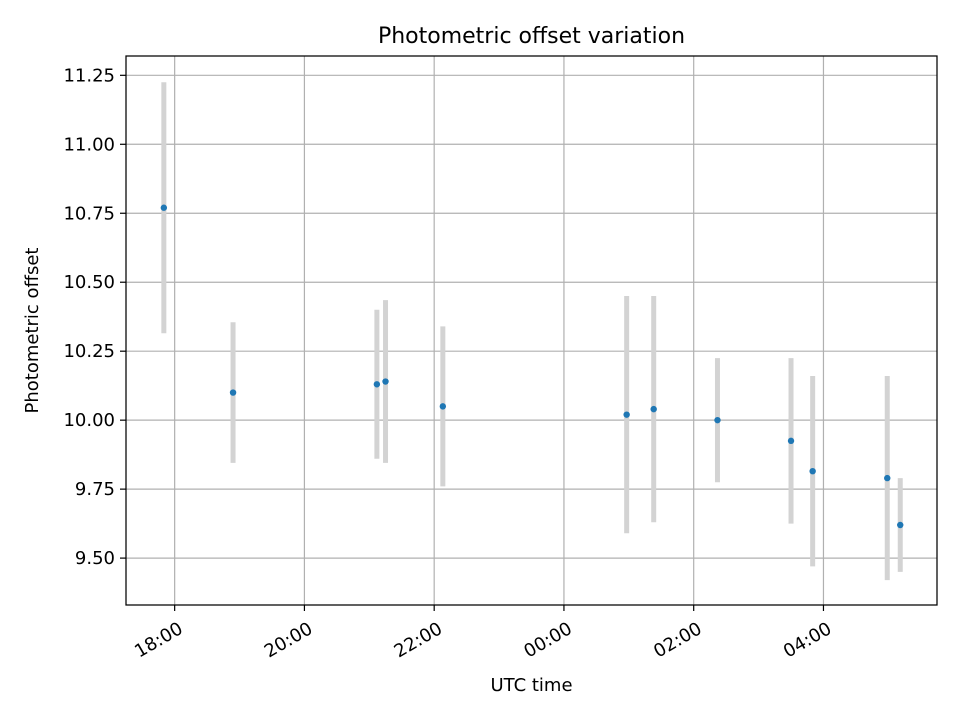 The height and width of the screenshot is (724, 960). Describe the element at coordinates (32, 331) in the screenshot. I see `y-axis-label: Photometric offset` at that location.